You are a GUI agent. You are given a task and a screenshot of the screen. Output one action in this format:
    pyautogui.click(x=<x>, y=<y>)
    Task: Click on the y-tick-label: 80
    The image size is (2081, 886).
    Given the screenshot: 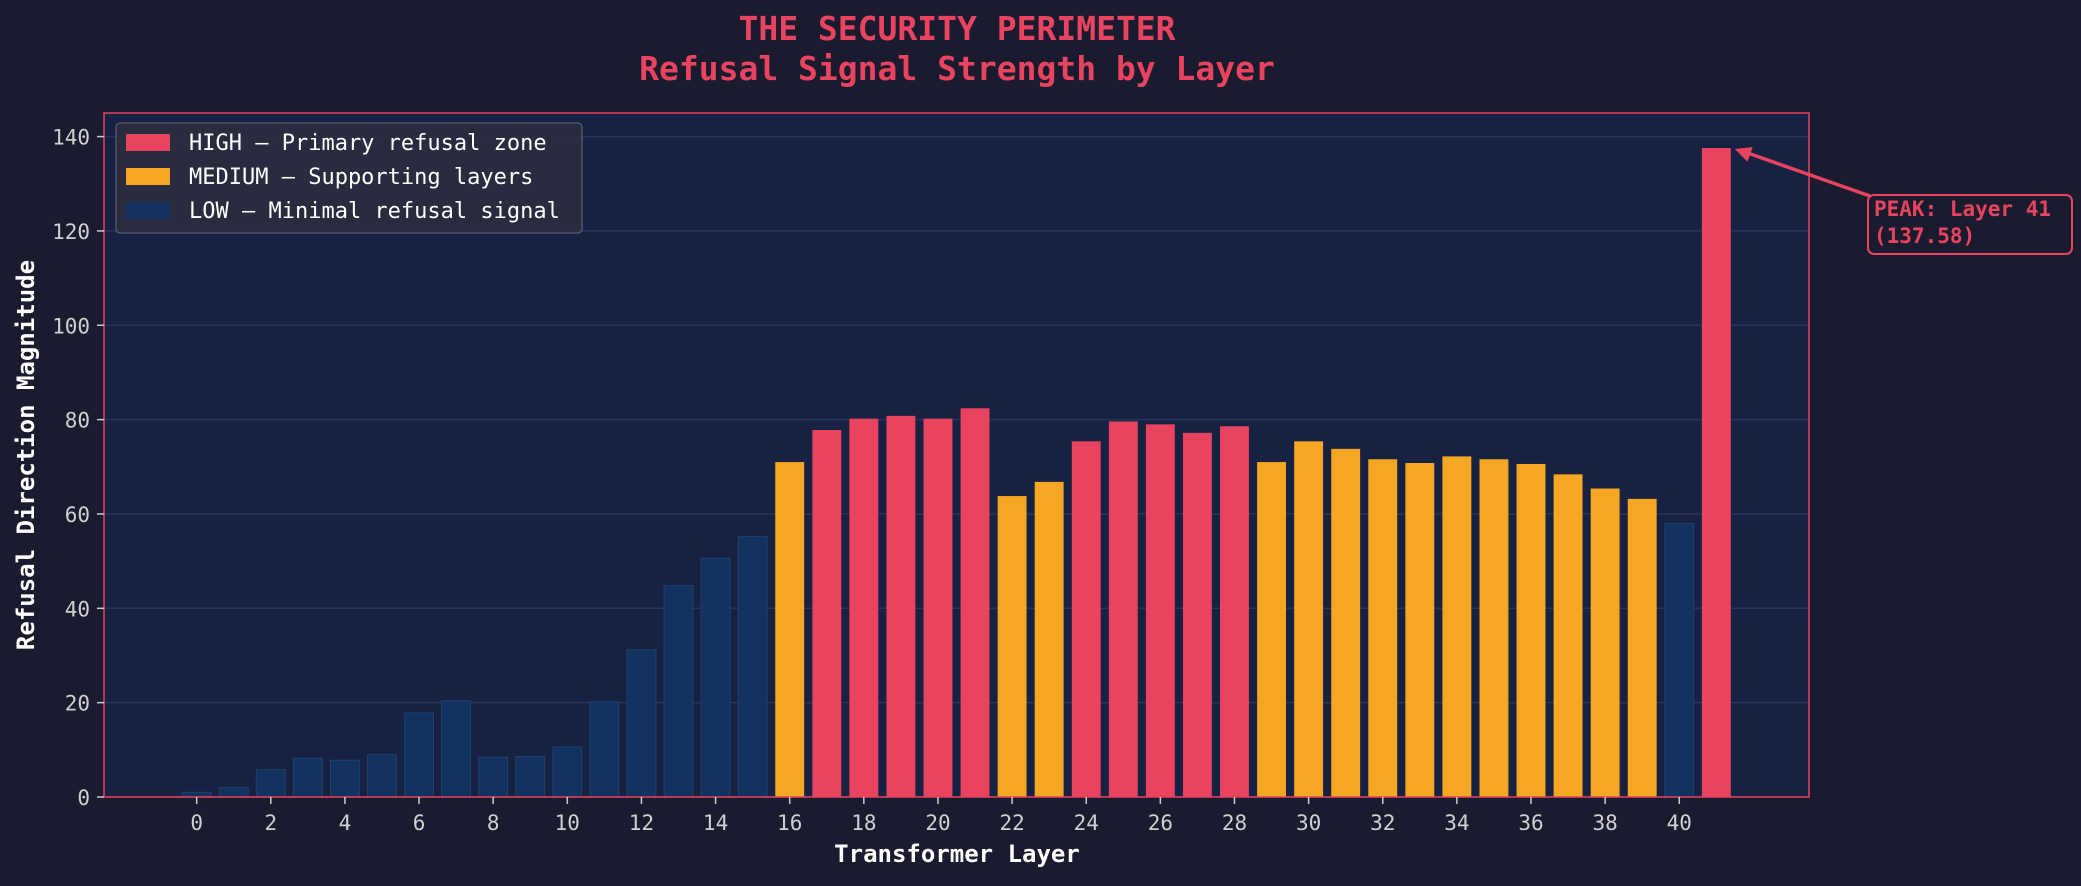 What is the action you would take?
    pyautogui.click(x=77, y=421)
    